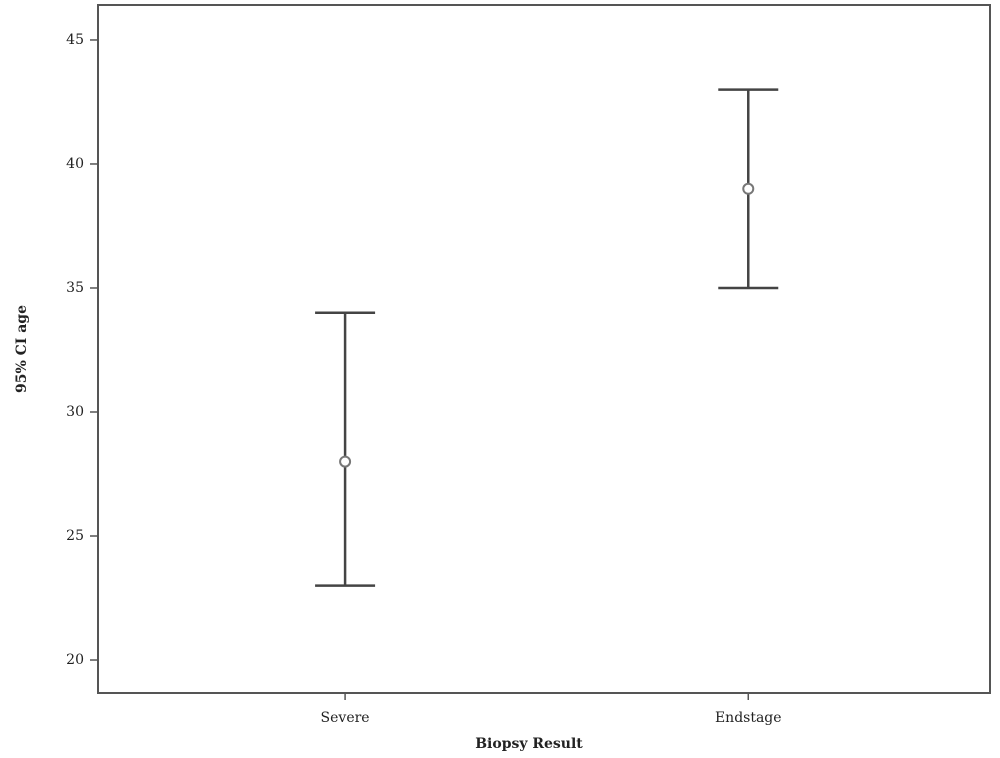 The height and width of the screenshot is (758, 1000). I want to click on y-tick-label: 40, so click(75, 164).